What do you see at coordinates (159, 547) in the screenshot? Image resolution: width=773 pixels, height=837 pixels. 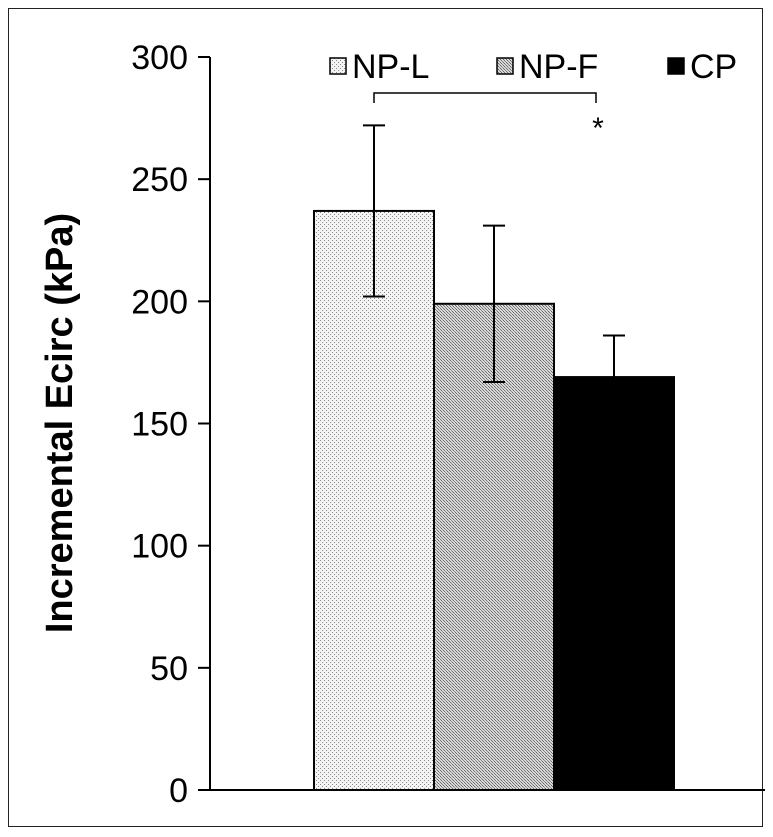 I see `y-tick-label: 100` at bounding box center [159, 547].